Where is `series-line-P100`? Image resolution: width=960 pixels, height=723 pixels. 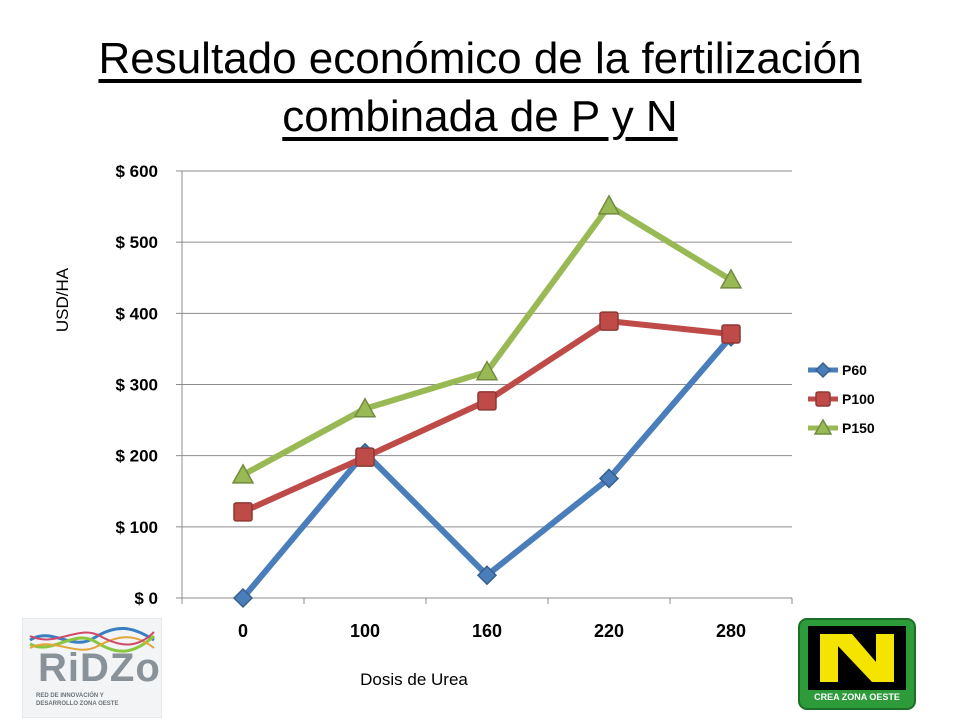
series-line-P100 is located at coordinates (487, 416).